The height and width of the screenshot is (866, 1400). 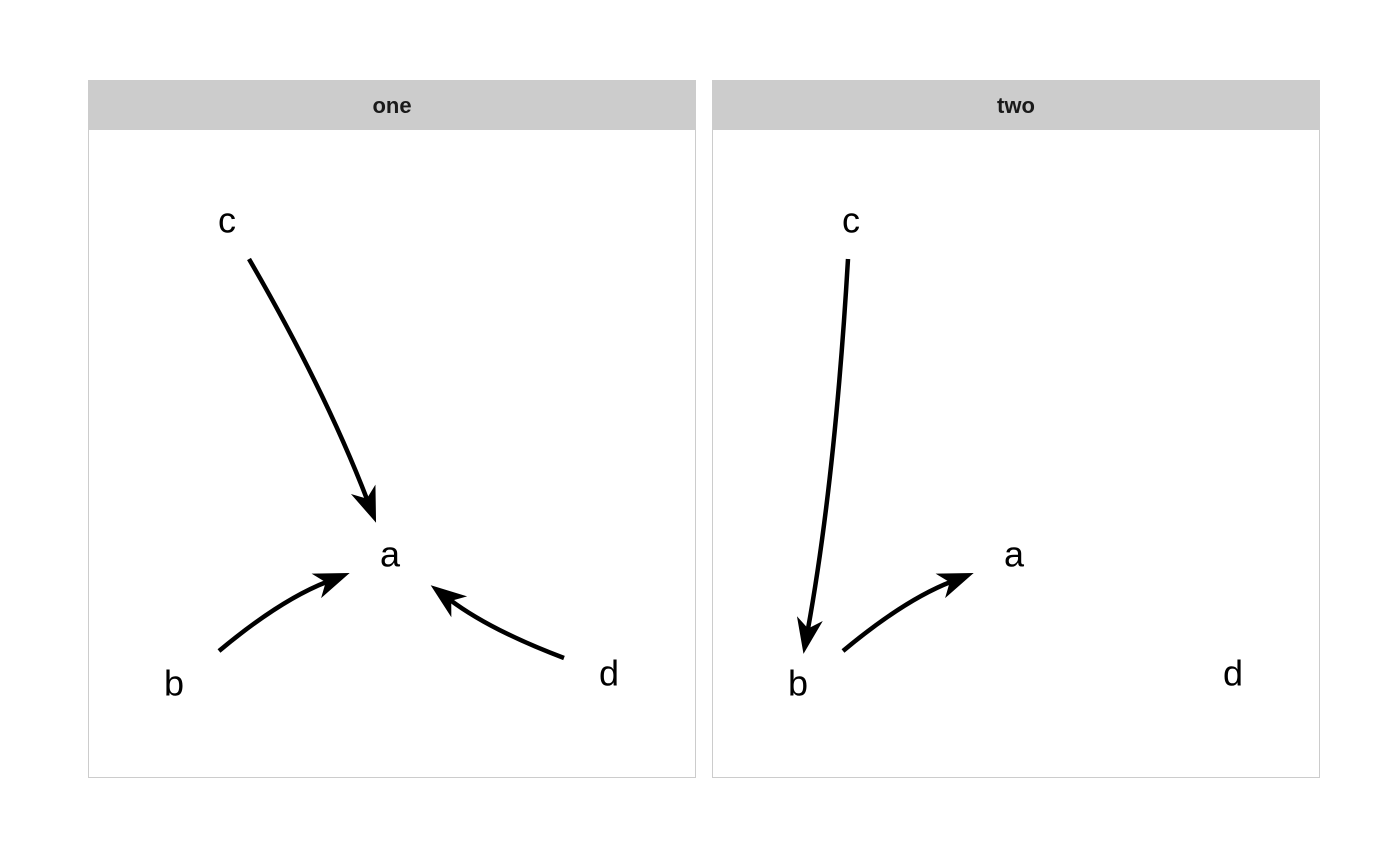 I want to click on edge-c-a-line, so click(x=308, y=379).